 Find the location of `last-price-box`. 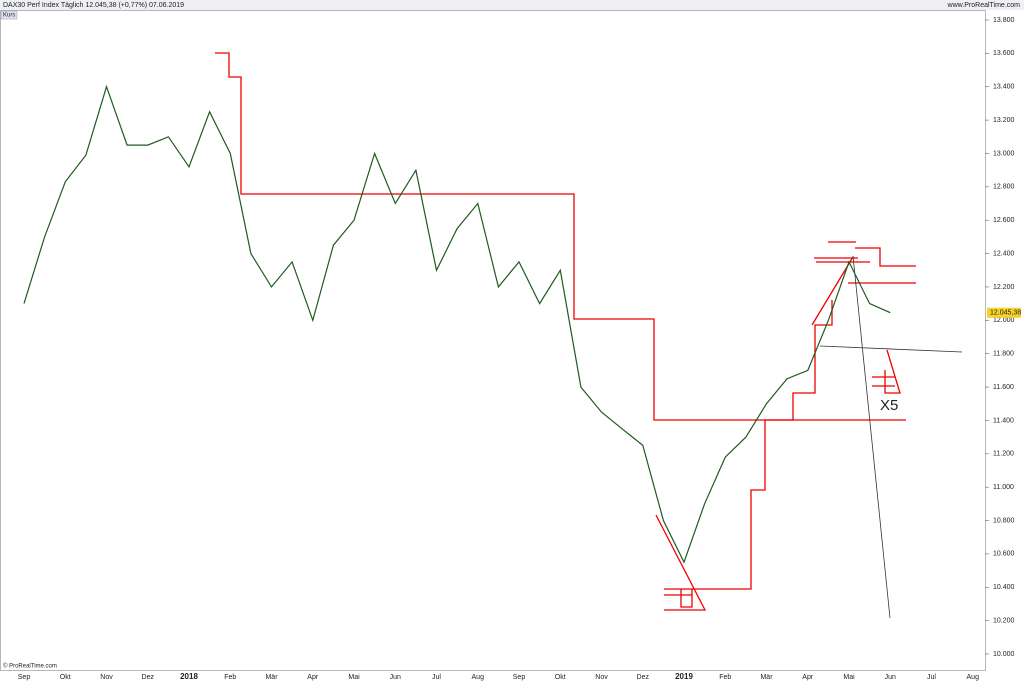

last-price-box is located at coordinates (1004, 312).